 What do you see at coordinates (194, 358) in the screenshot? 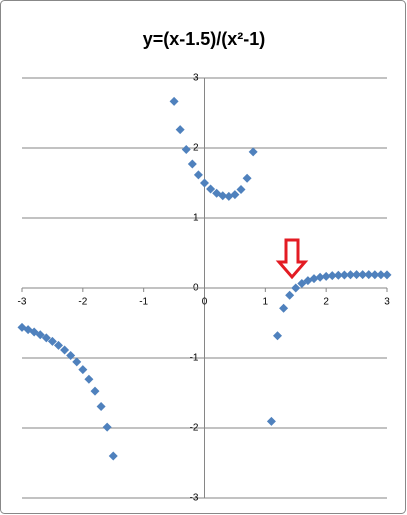
I see `y-tick-label: -1` at bounding box center [194, 358].